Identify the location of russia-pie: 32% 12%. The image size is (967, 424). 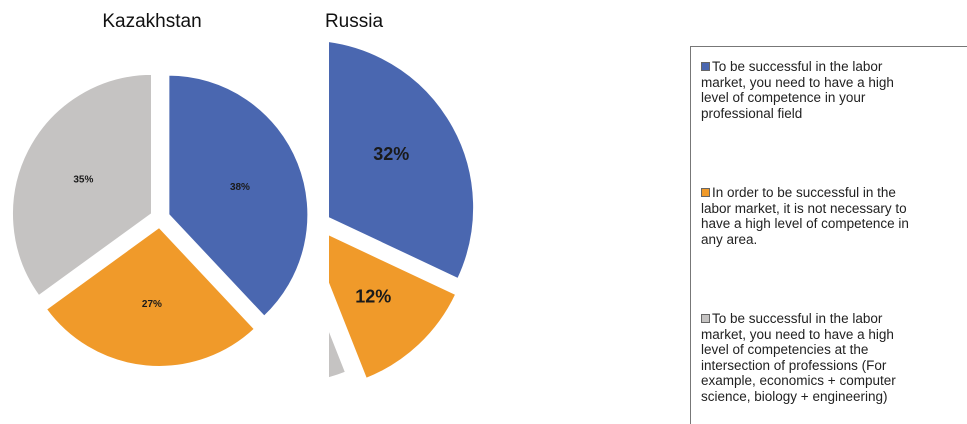
(402, 210).